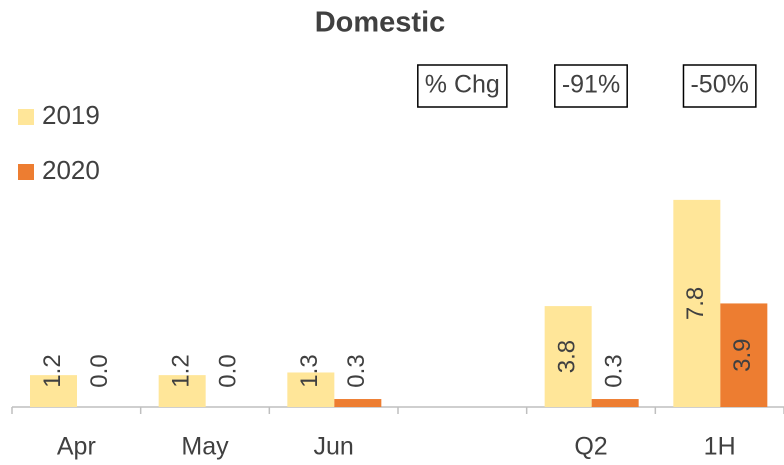  I want to click on annotation: -50%, so click(719, 85).